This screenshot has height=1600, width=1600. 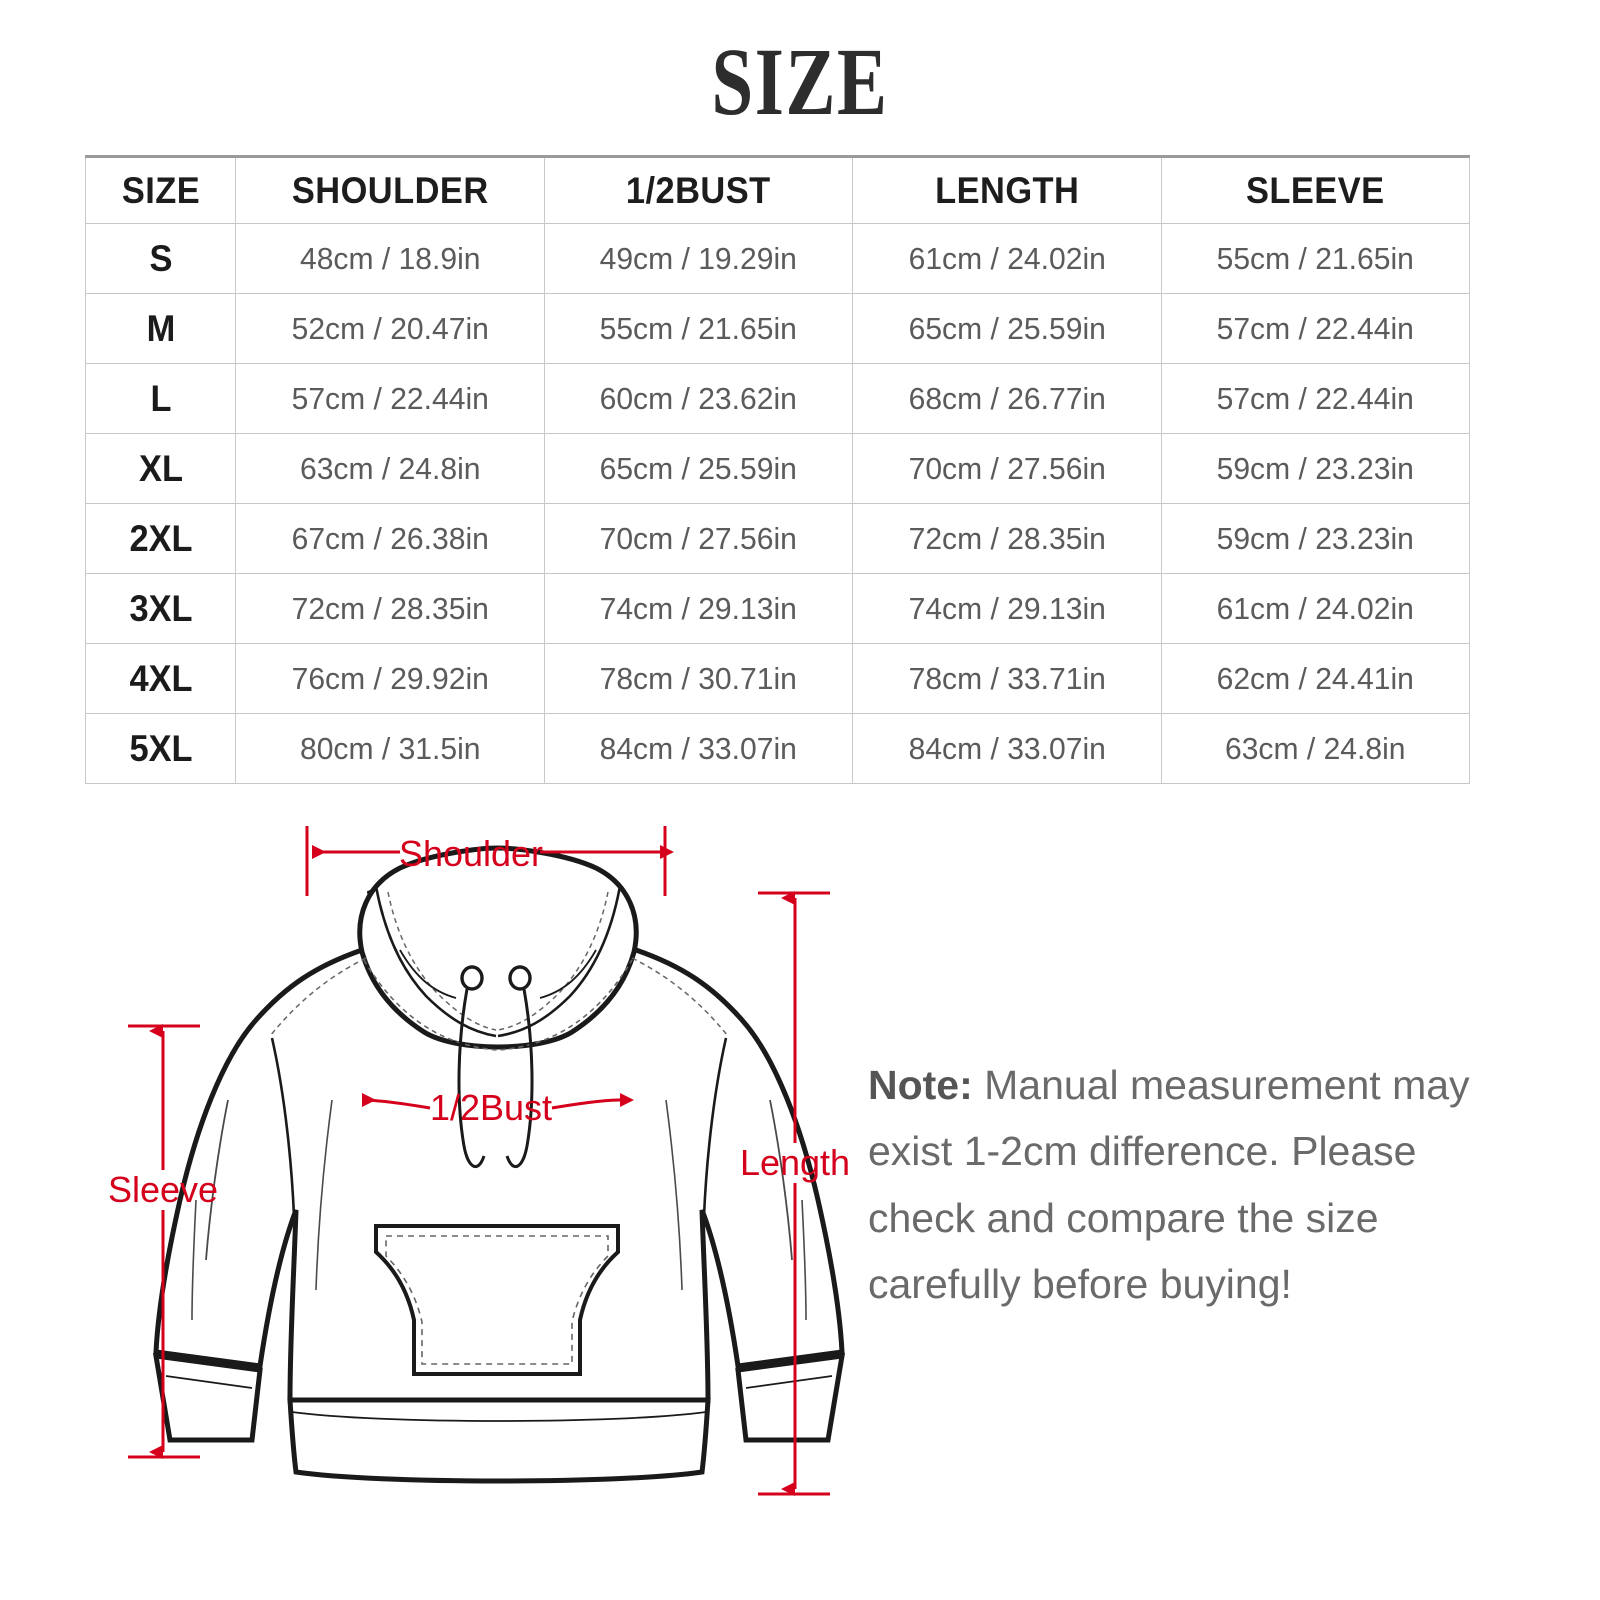 I want to click on cell-size: 5XL, so click(x=160, y=748).